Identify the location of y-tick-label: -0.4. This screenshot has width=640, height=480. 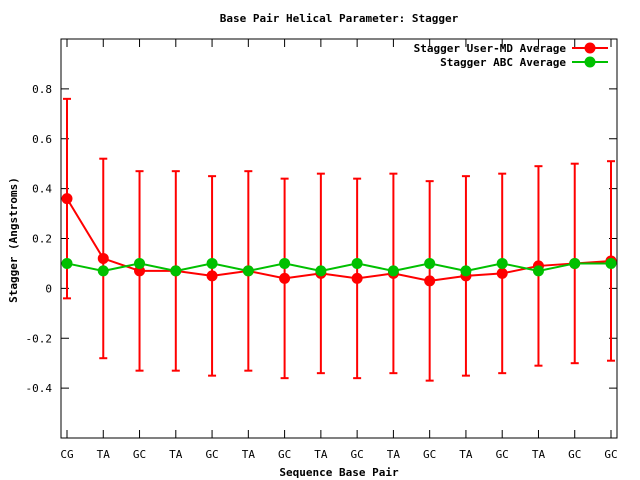
(39, 388).